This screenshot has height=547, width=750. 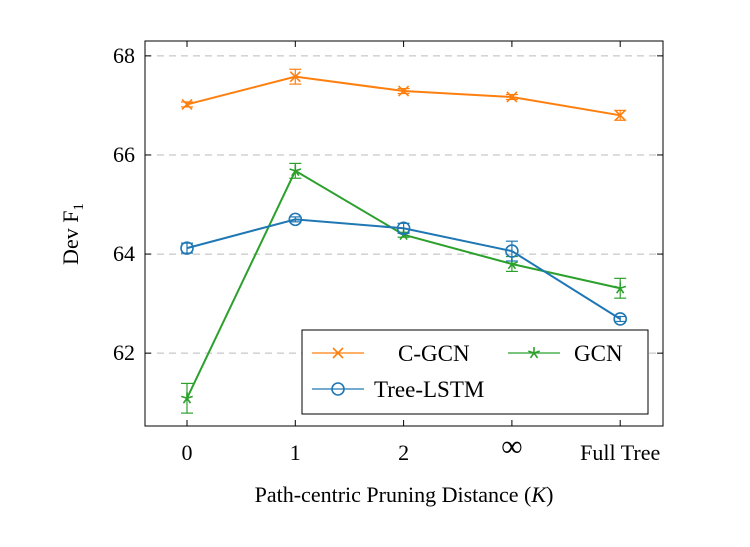 I want to click on legend-label: C-GCN, so click(x=434, y=353).